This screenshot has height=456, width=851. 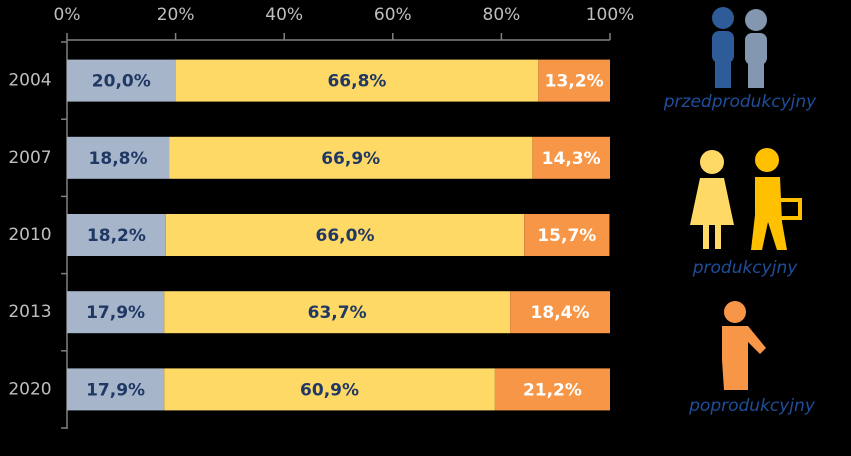 What do you see at coordinates (393, 15) in the screenshot?
I see `x-tick-label: 60%` at bounding box center [393, 15].